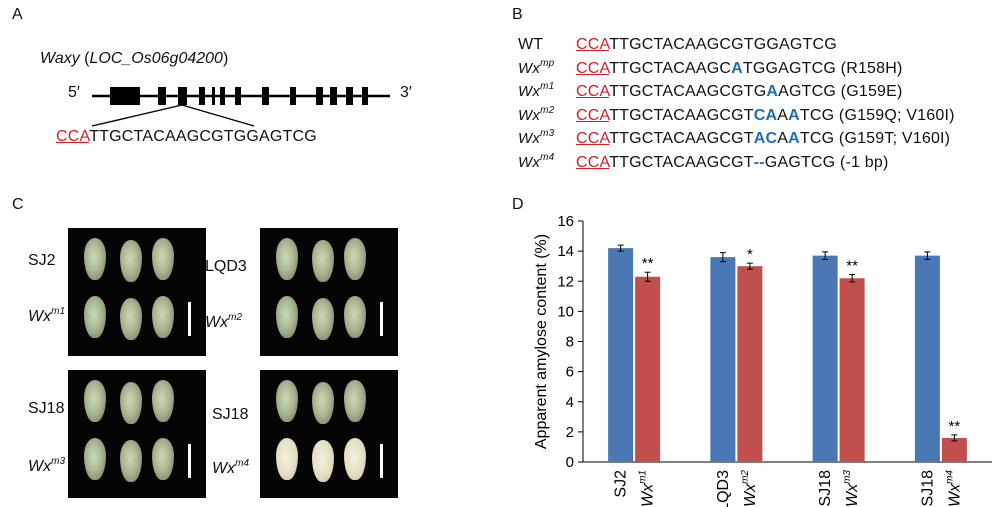 This screenshot has width=1000, height=507. I want to click on x-tick-label-mutant: Wxm3, so click(851, 488).